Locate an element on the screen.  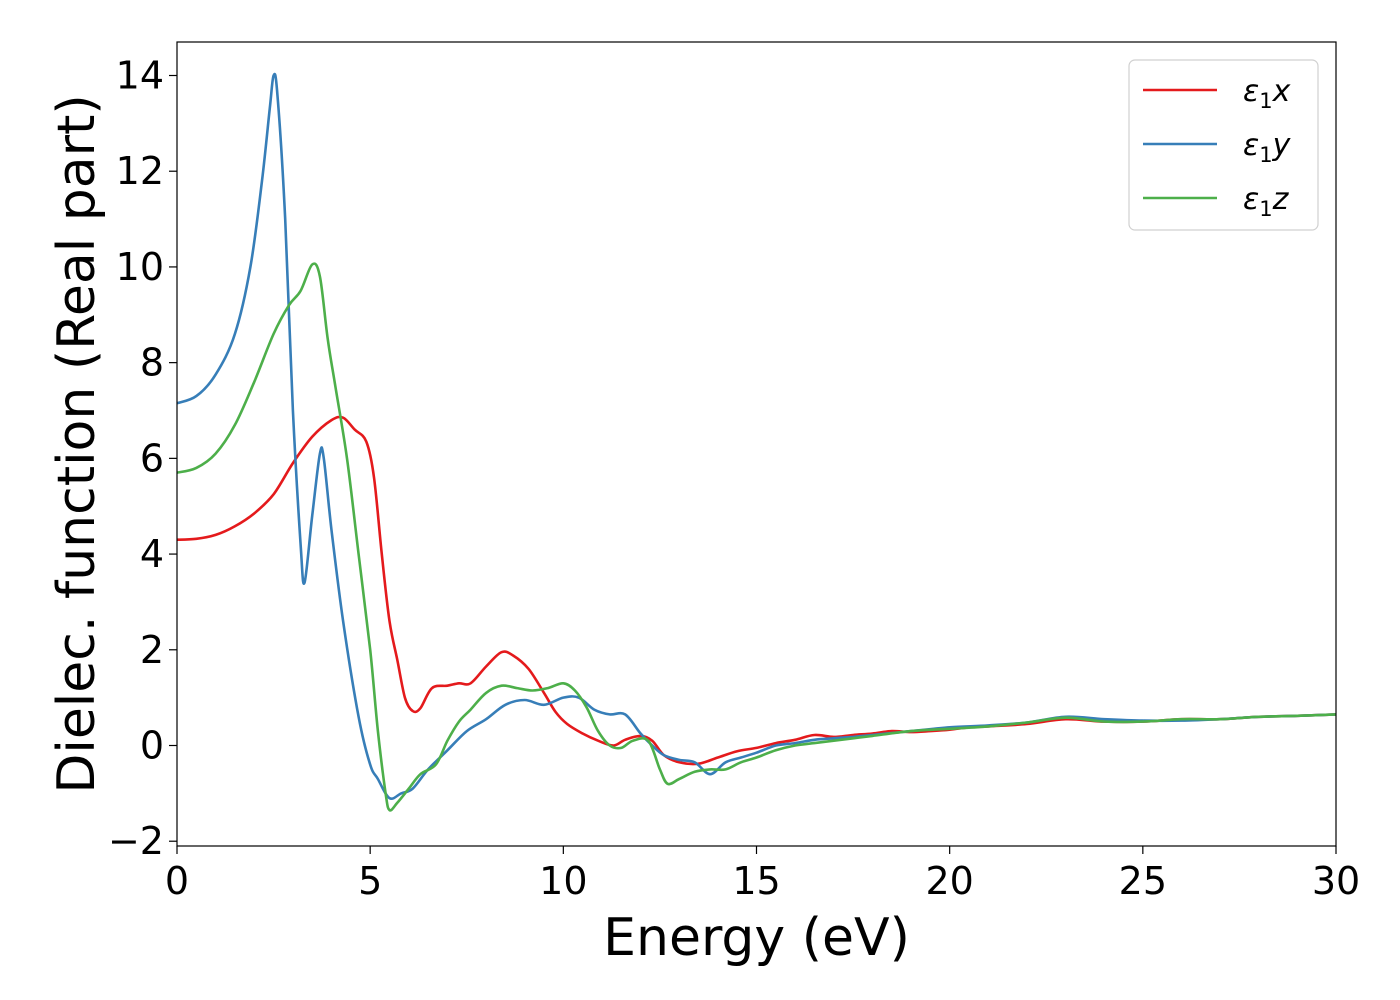
y-tick-label: 6 is located at coordinates (152, 458).